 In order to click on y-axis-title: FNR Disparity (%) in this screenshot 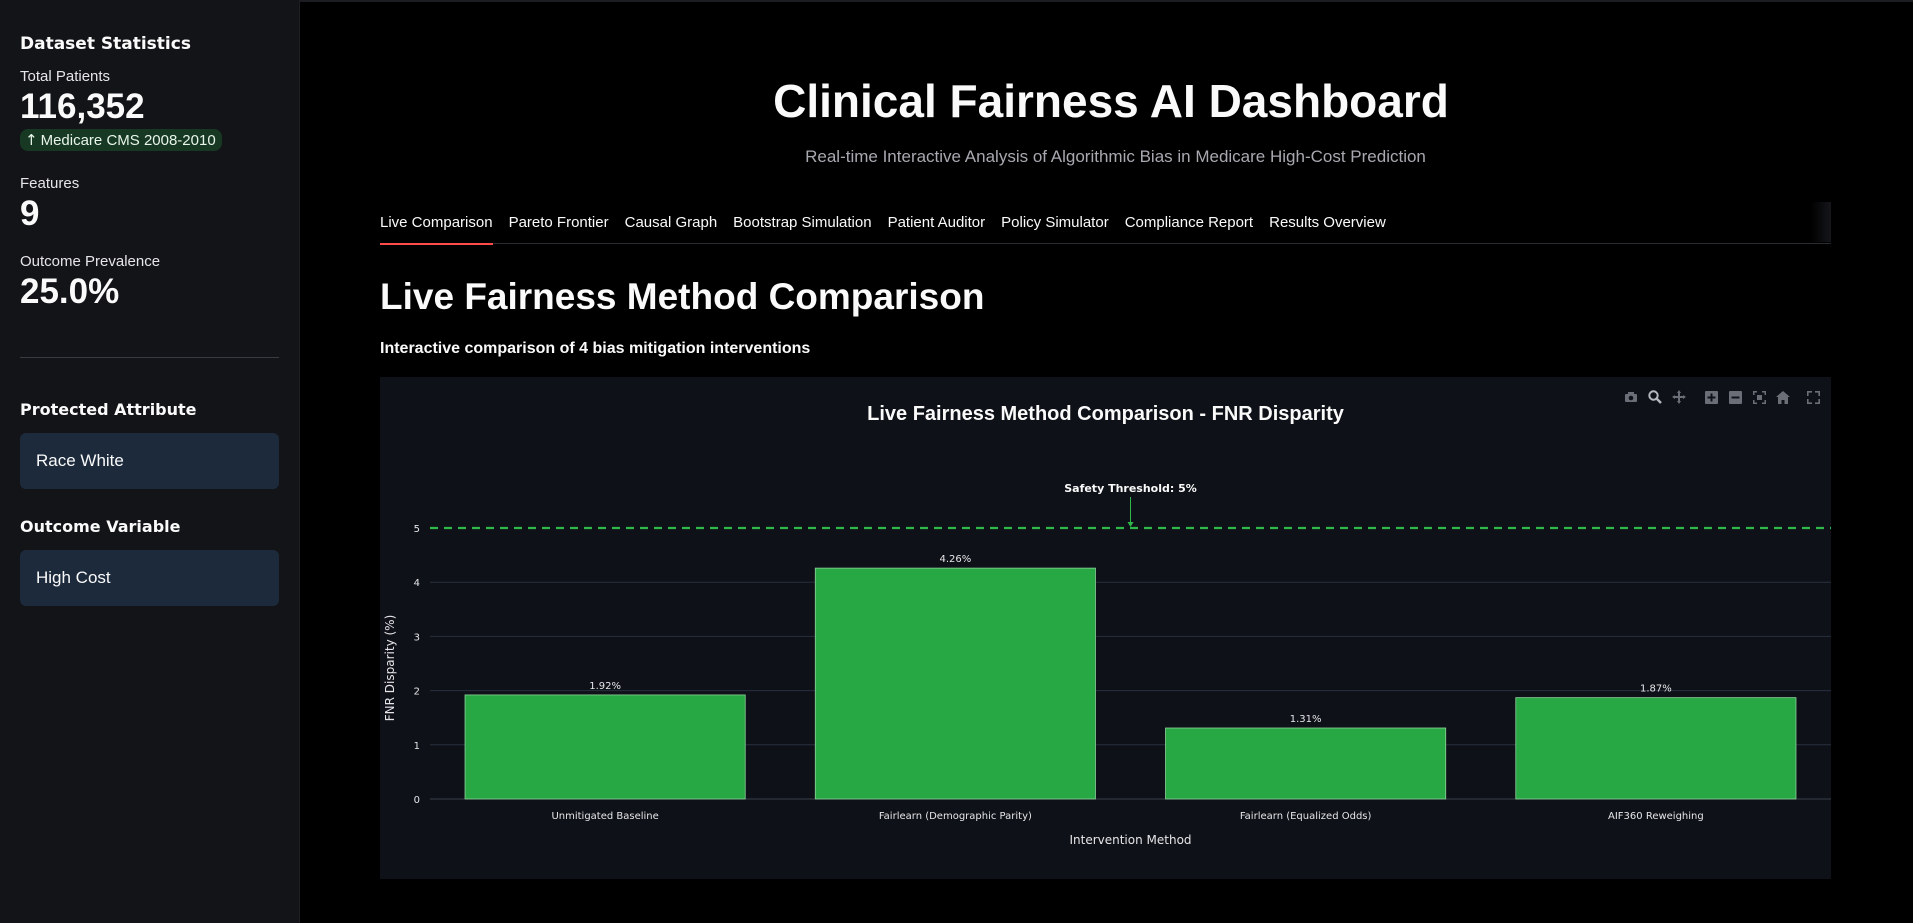, I will do `click(390, 668)`.